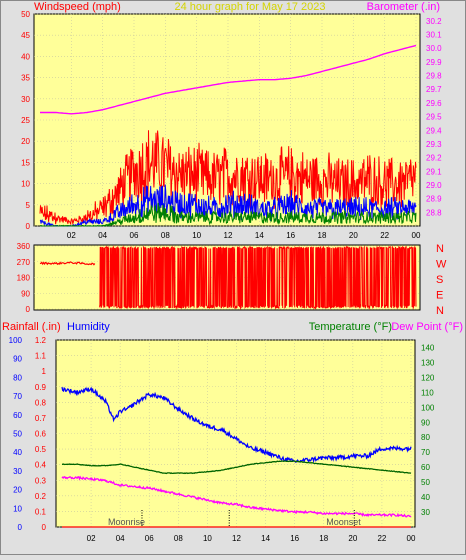  What do you see at coordinates (41, 480) in the screenshot?
I see `rainfall-tick-label: 0.3` at bounding box center [41, 480].